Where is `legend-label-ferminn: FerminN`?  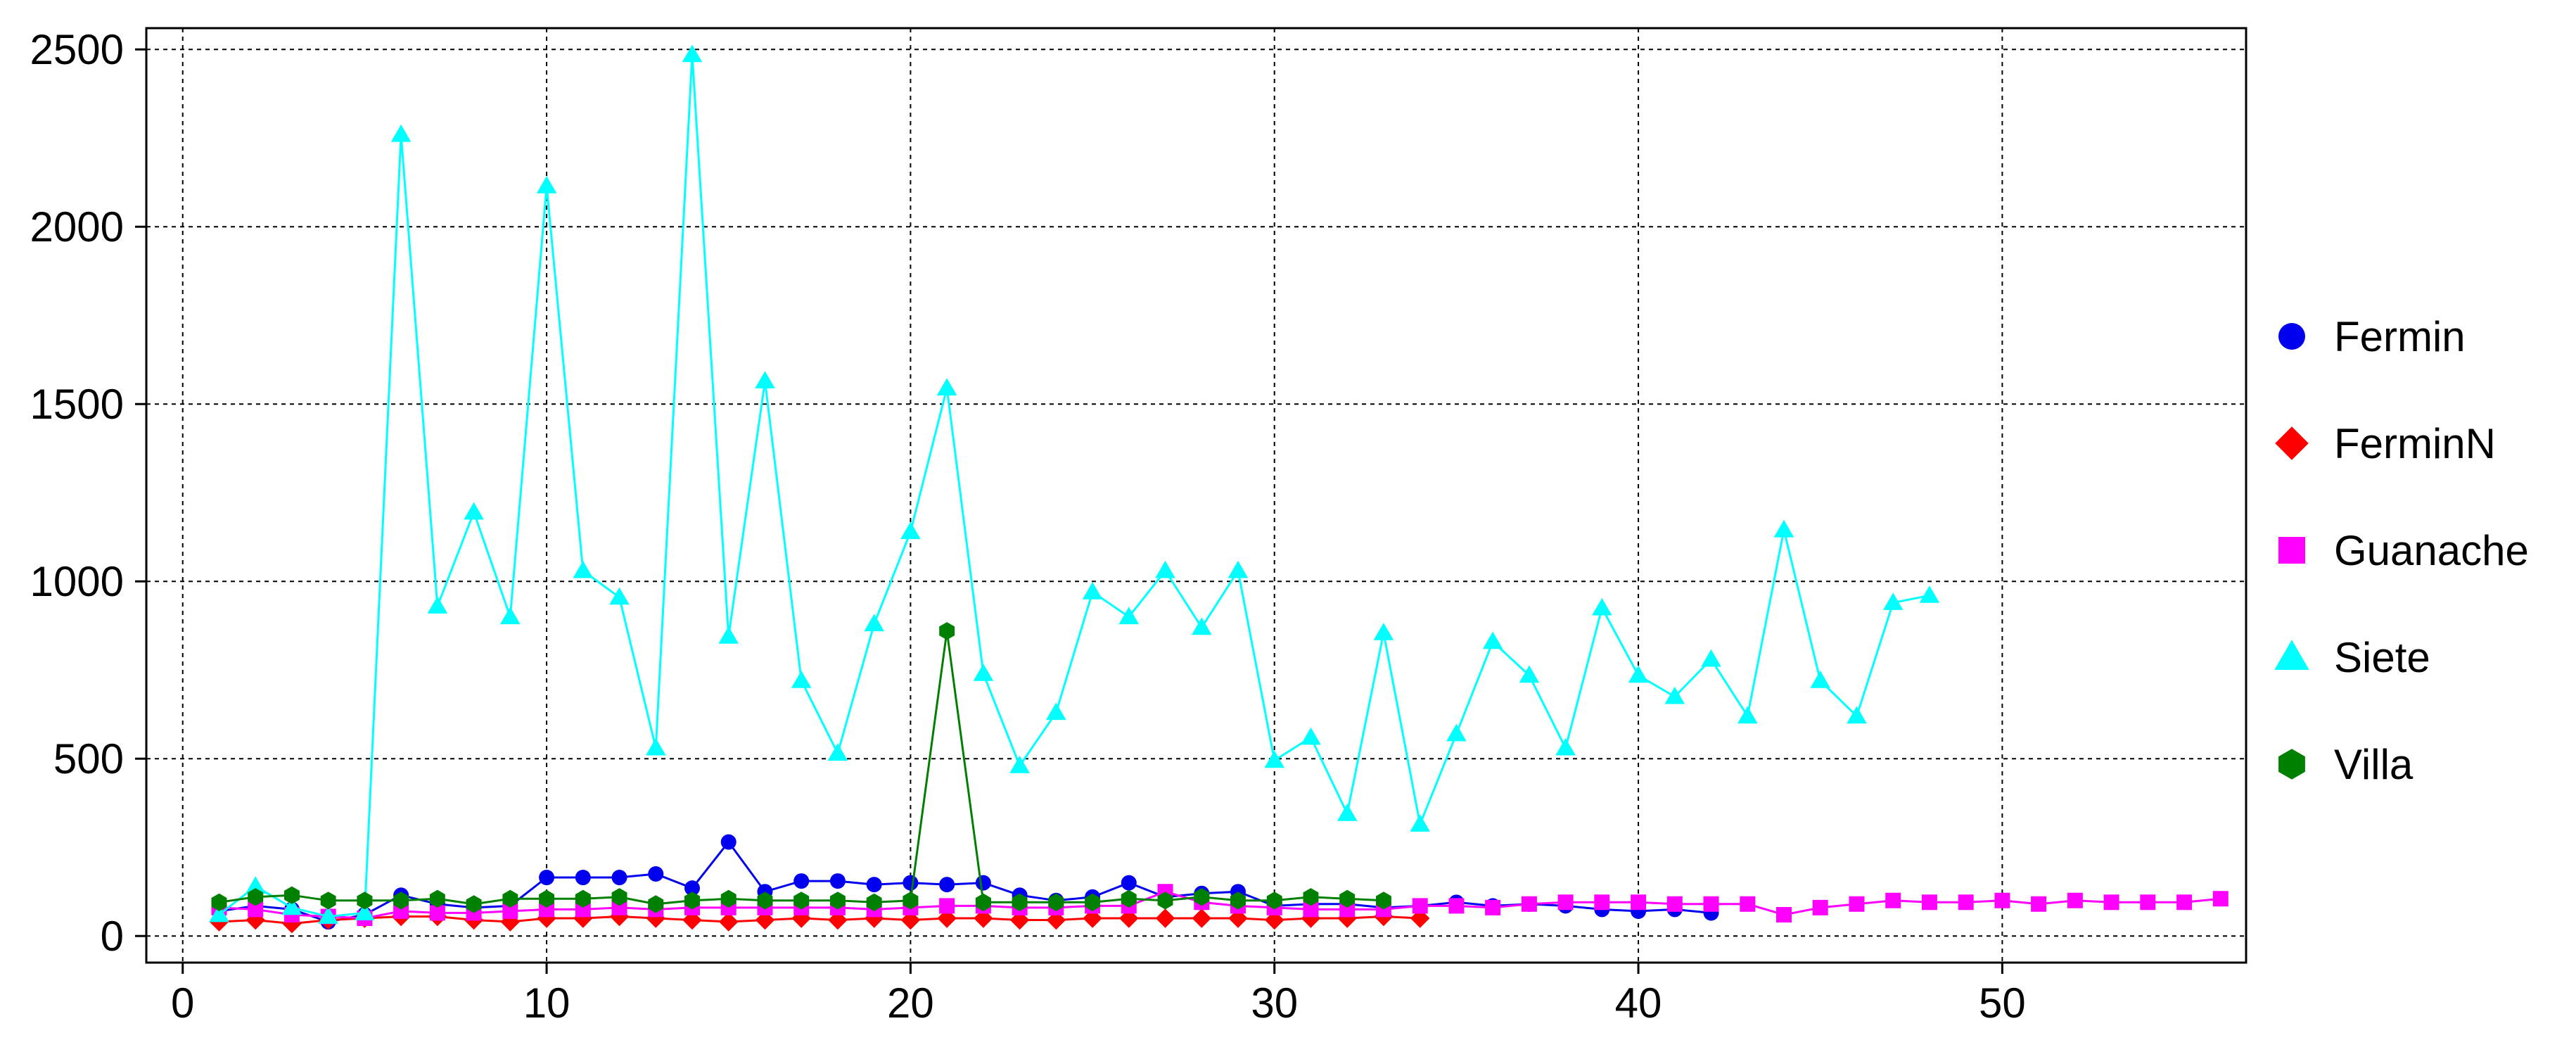 legend-label-ferminn: FerminN is located at coordinates (2415, 443).